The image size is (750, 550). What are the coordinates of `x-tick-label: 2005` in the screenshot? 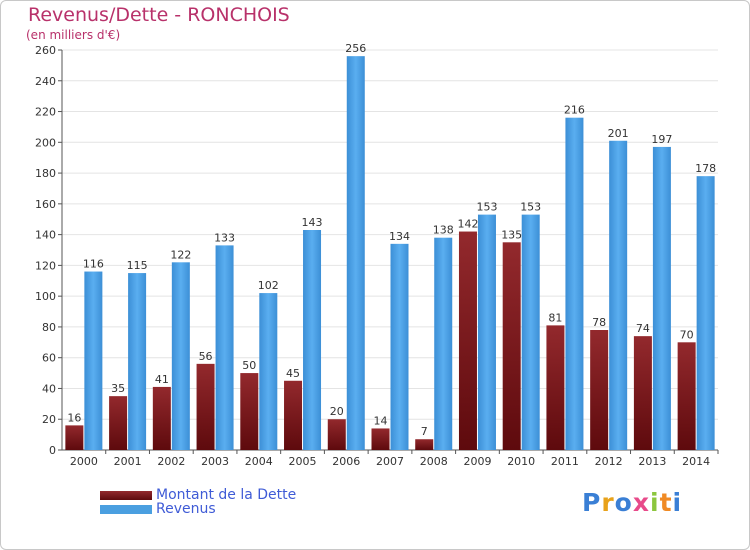 It's located at (303, 461).